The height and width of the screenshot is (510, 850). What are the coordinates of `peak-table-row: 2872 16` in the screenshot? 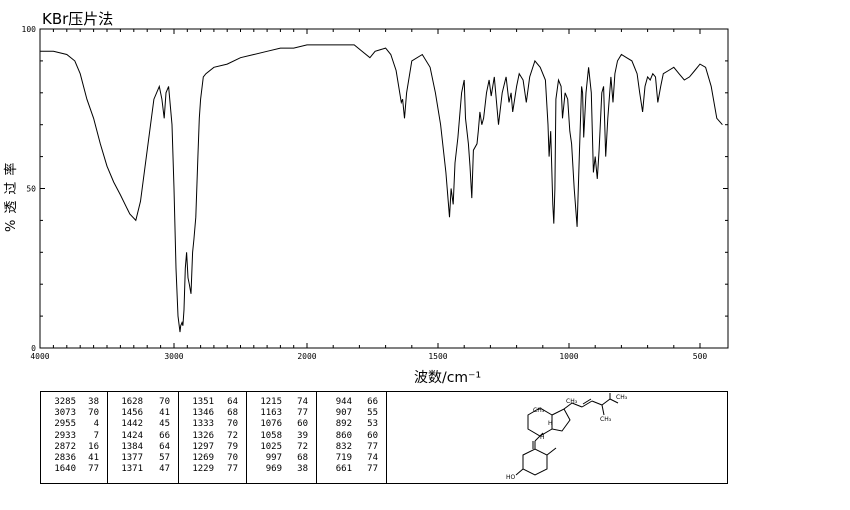 It's located at (74, 447).